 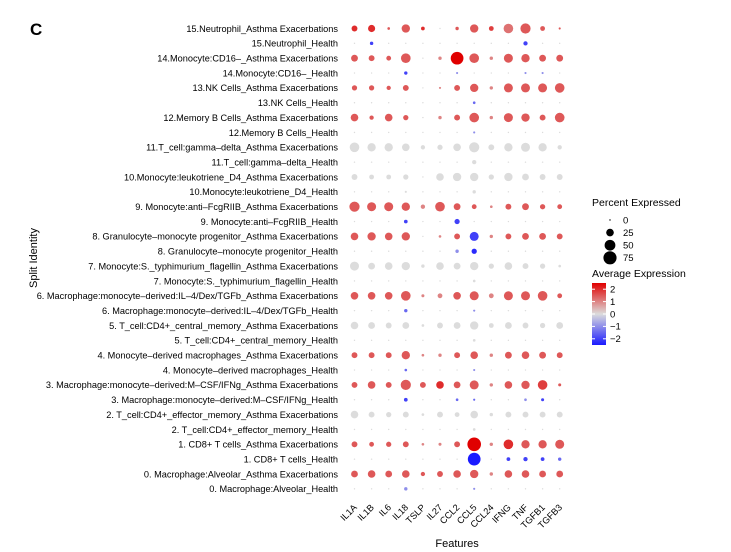 What do you see at coordinates (599, 314) in the screenshot?
I see `color-bar` at bounding box center [599, 314].